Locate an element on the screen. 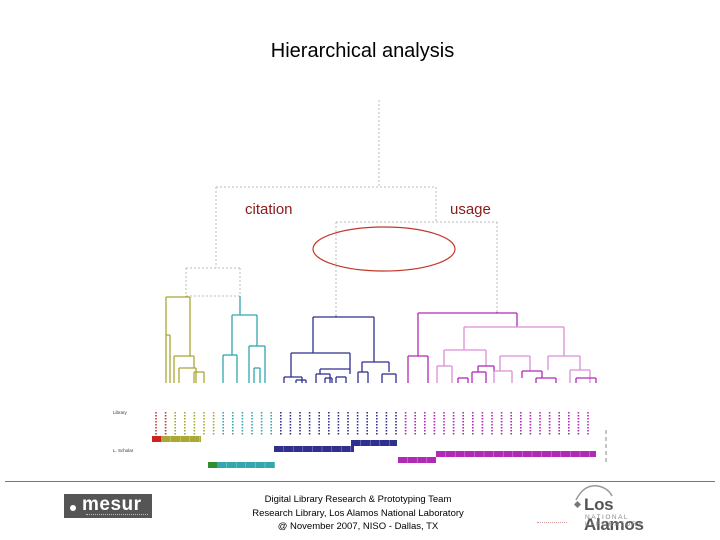 The height and width of the screenshot is (540, 720). usage-highlight-ellipse is located at coordinates (384, 249).